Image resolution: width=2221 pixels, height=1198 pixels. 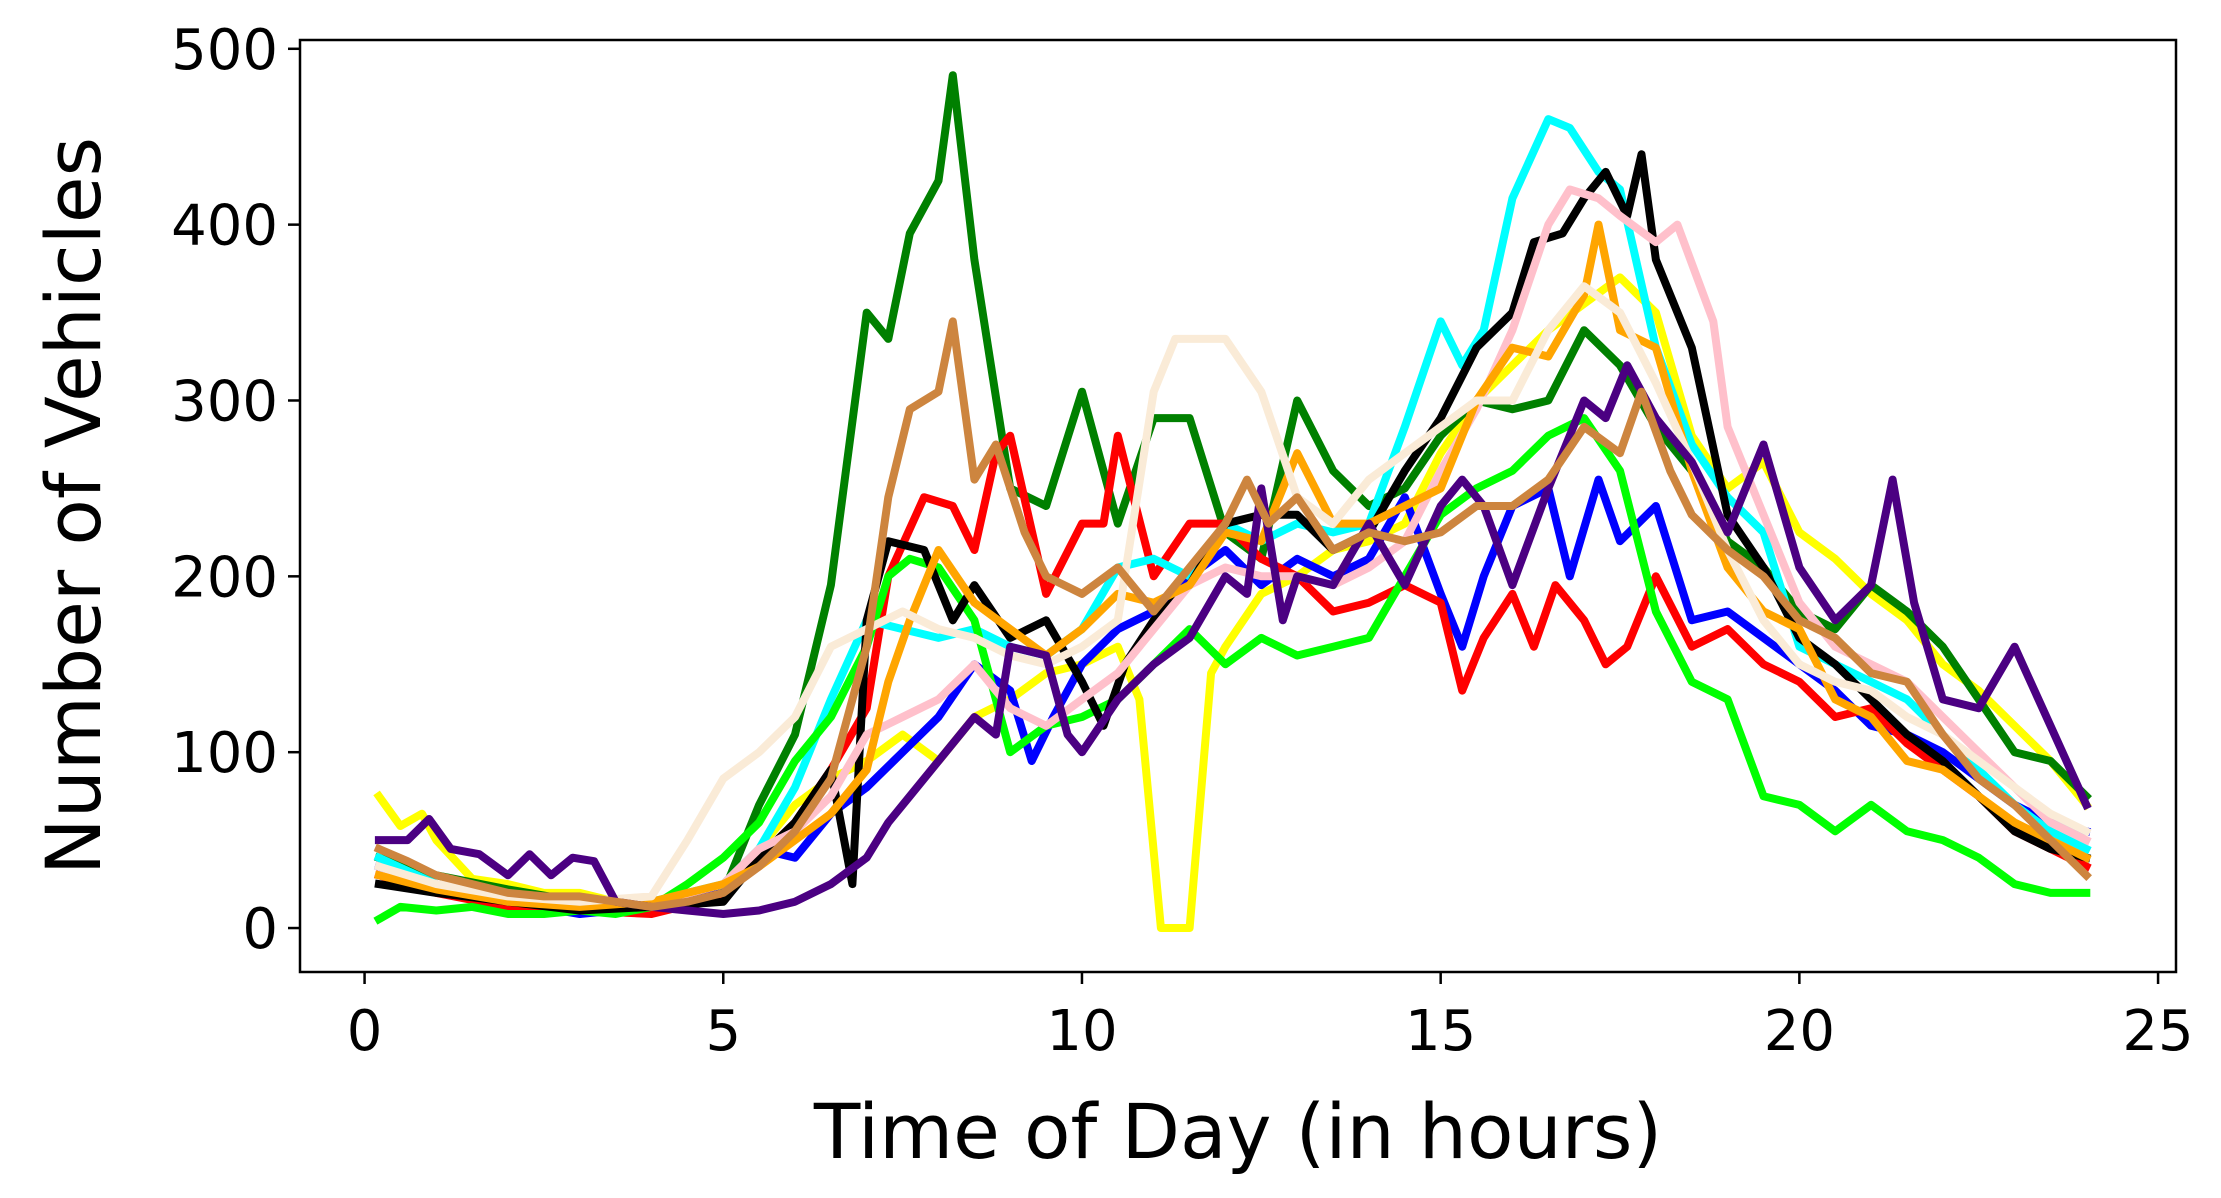 I want to click on x-tick-label: 20, so click(x=1799, y=1031).